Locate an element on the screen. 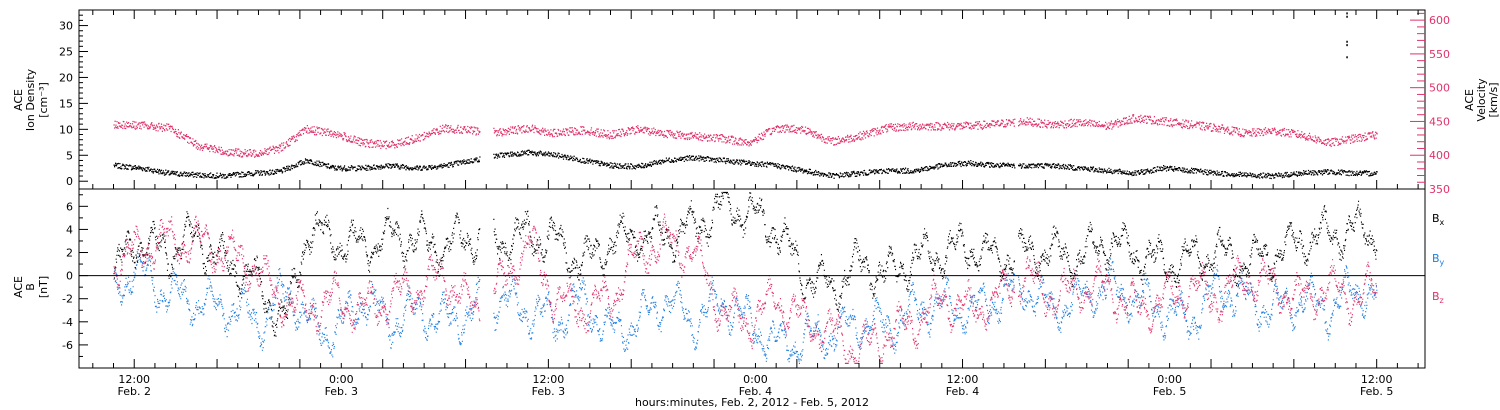  velocity-label-line2: Velocity is located at coordinates (1481, 100).